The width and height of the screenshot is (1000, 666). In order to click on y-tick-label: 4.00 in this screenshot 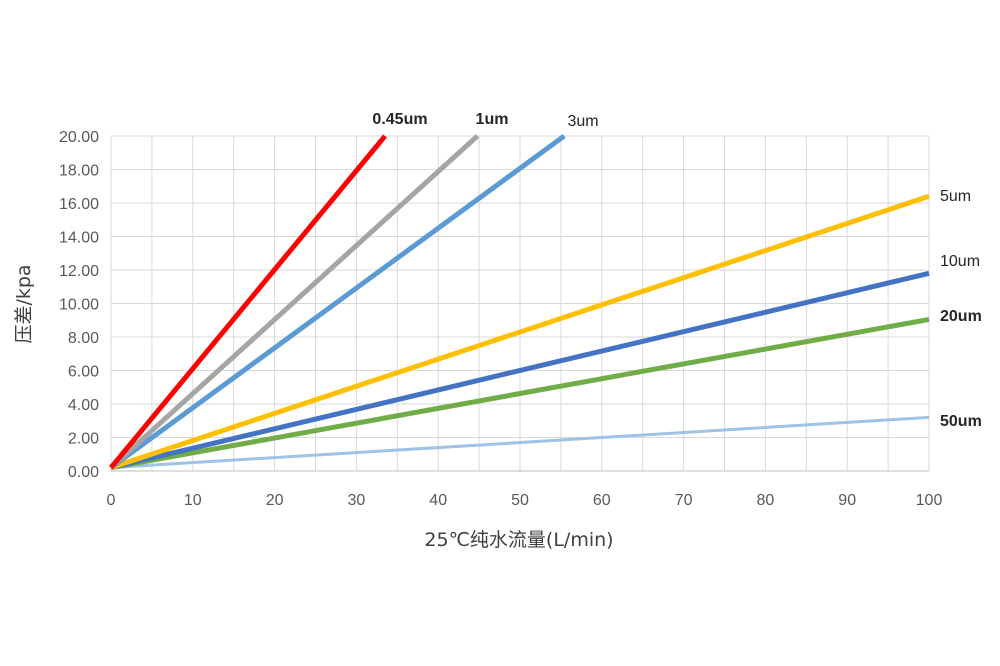, I will do `click(83, 405)`.